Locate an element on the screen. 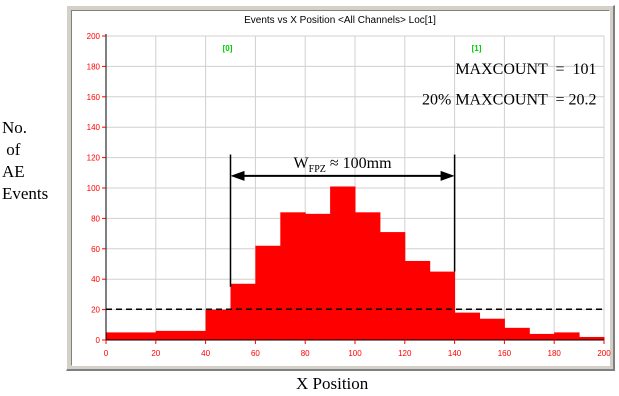 The image size is (619, 396). x-tick-label: 60 is located at coordinates (255, 353).